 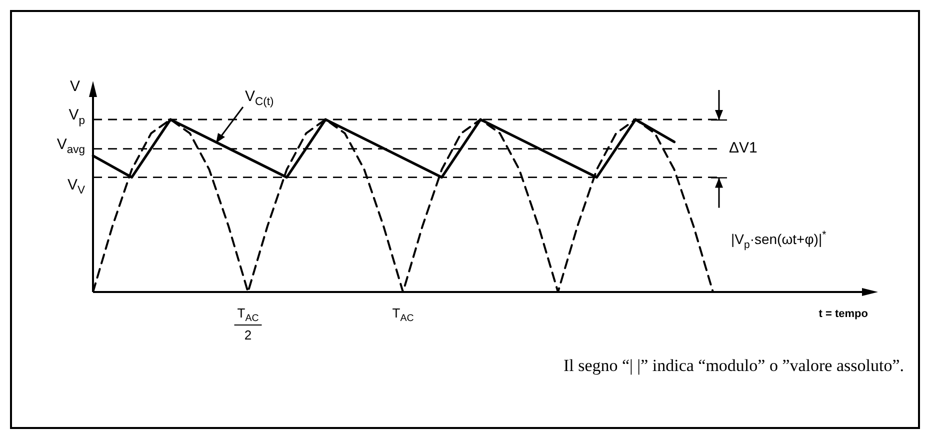 What do you see at coordinates (733, 366) in the screenshot?
I see `text: Il segno “| |” indica “modulo” o ”valore assoluto”.` at bounding box center [733, 366].